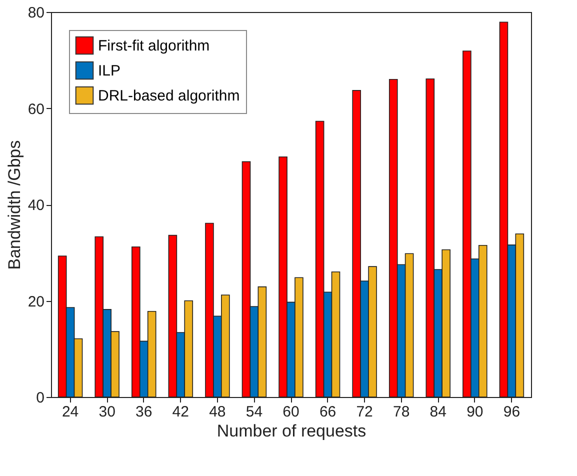 Image resolution: width=577 pixels, height=476 pixels. What do you see at coordinates (109, 71) in the screenshot?
I see `legend-label: ILP` at bounding box center [109, 71].